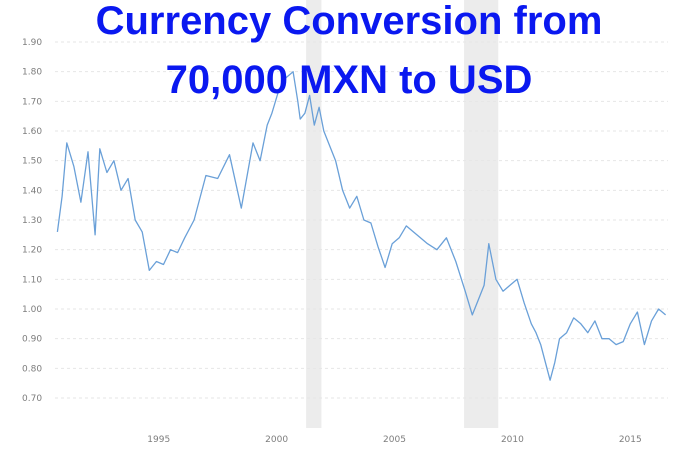 This screenshot has width=700, height=450. I want to click on x-tick-label: 2015, so click(630, 440).